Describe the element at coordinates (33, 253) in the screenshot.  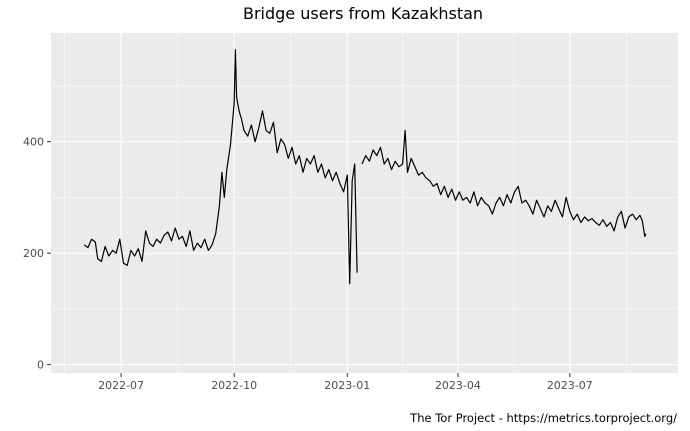
I see `y-tick-label: 200` at that location.